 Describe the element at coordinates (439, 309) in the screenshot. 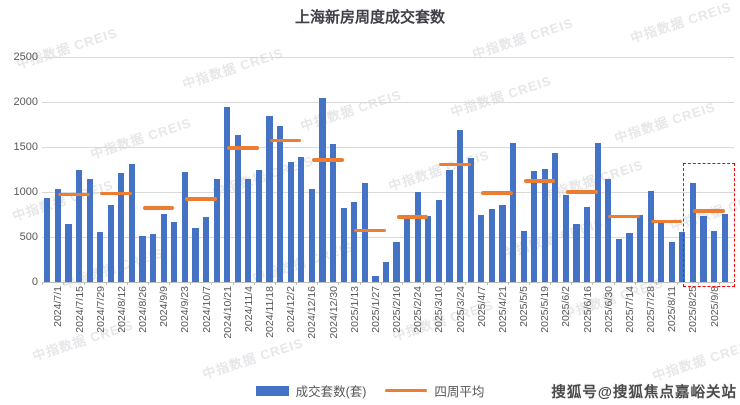

I see `x-tick-label: 2025/3/10` at that location.